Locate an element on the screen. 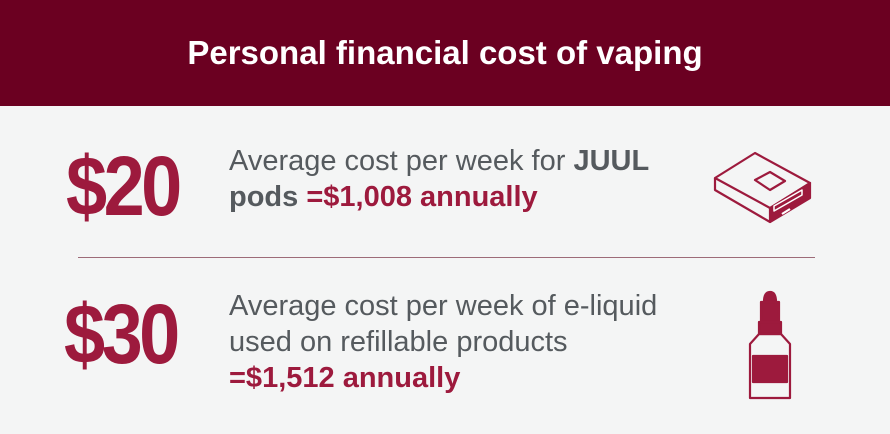 The image size is (890, 434). line: pods =$1,008 annually is located at coordinates (439, 197).